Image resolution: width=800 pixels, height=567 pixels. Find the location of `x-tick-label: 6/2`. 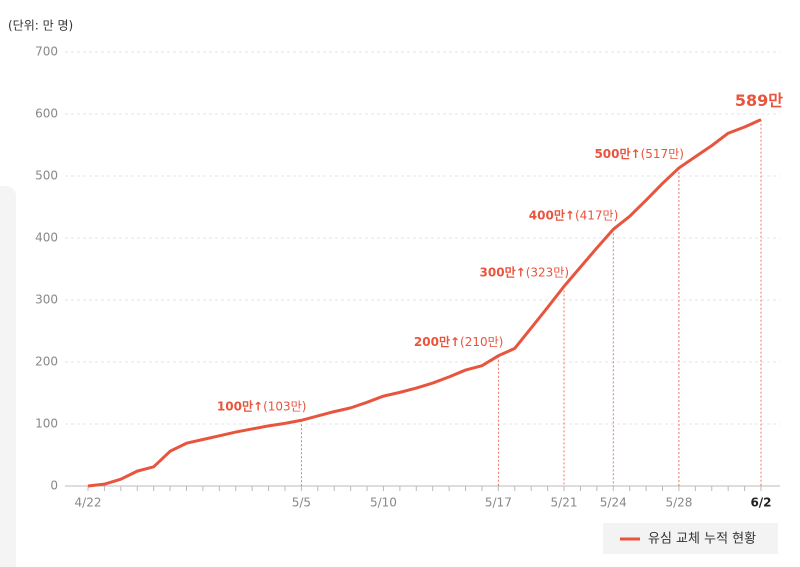

x-tick-label: 6/2 is located at coordinates (760, 503).